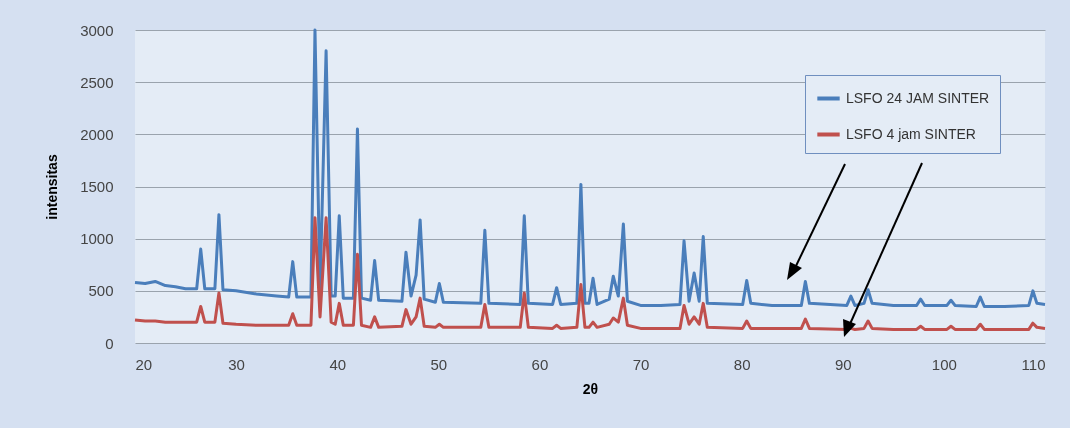  What do you see at coordinates (918, 97) in the screenshot?
I see `legend-label: LSFO 24 JAM SINTER` at bounding box center [918, 97].